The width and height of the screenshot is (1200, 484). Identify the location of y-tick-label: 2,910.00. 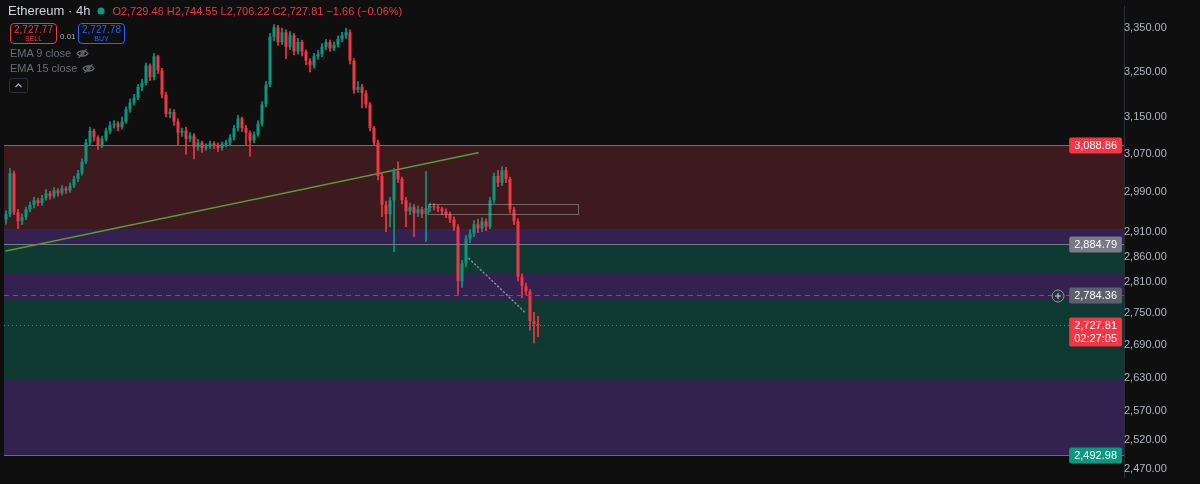
(1145, 230).